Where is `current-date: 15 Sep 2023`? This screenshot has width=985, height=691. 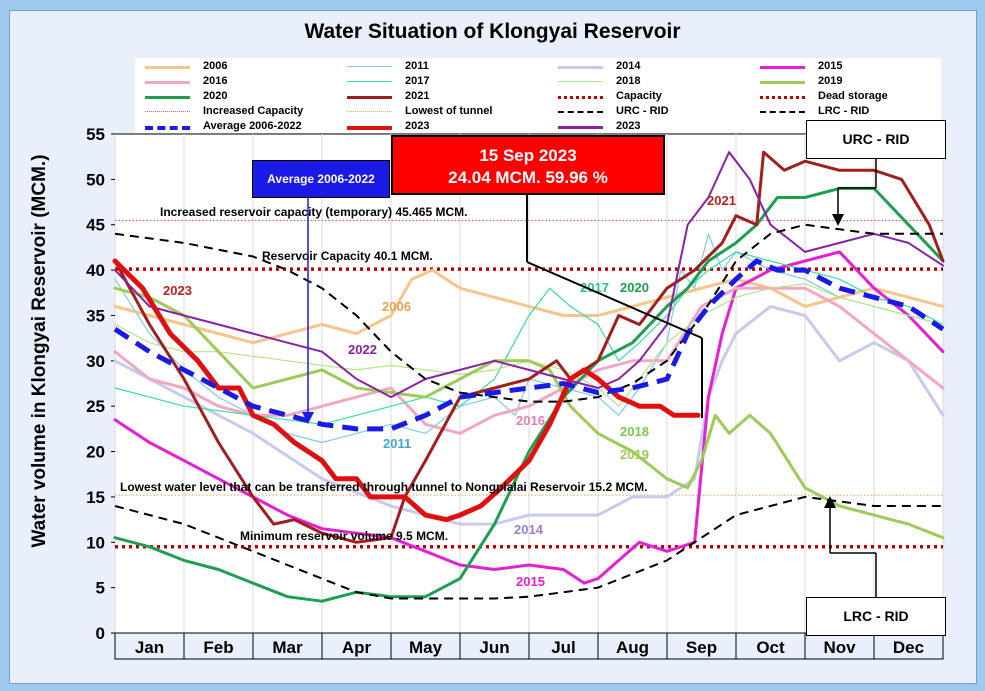
current-date: 15 Sep 2023 is located at coordinates (528, 155).